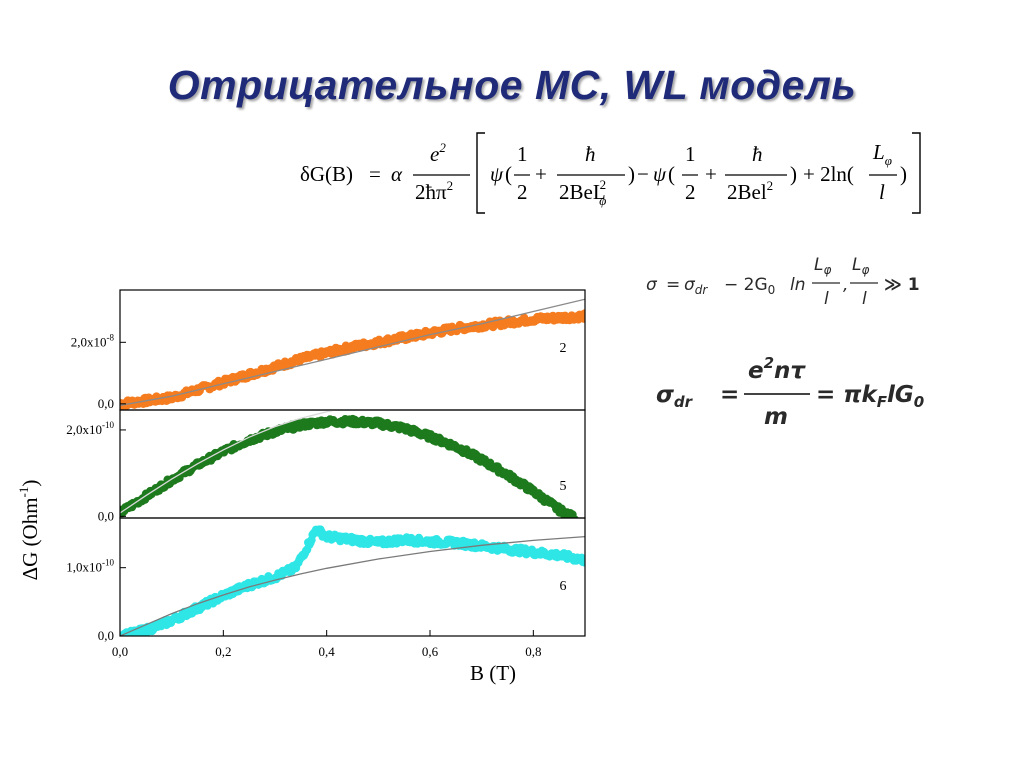 This screenshot has width=1024, height=768. Describe the element at coordinates (828, 174) in the screenshot. I see `ln-prefix: + 2ln(` at that location.